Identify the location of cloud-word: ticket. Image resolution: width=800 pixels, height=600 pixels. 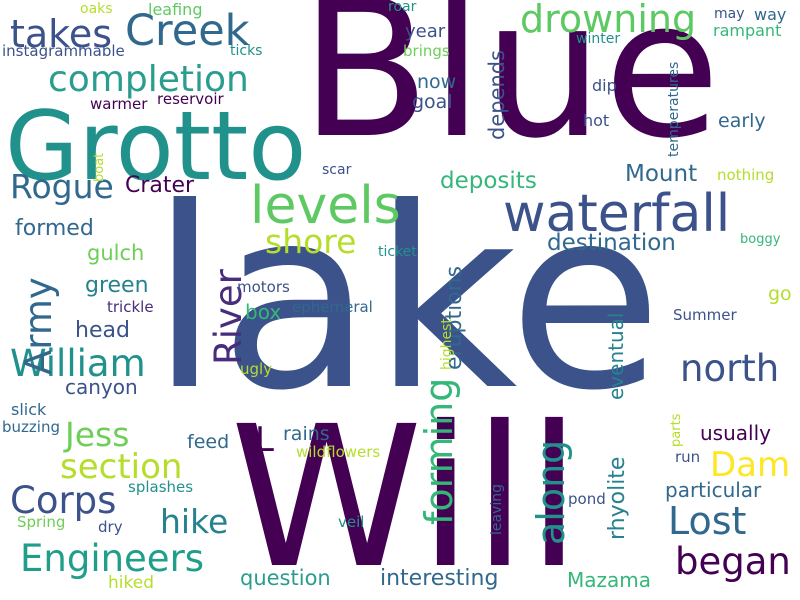
(397, 252).